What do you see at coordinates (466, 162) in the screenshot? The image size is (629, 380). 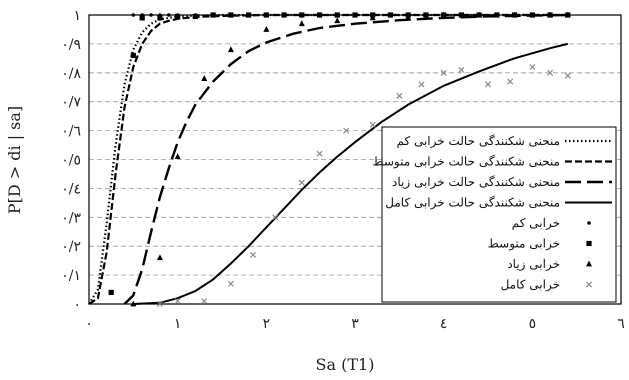 I see `legend-label-curve-1: منحنی شکنندگی حالت خرابی متوسط` at bounding box center [466, 162].